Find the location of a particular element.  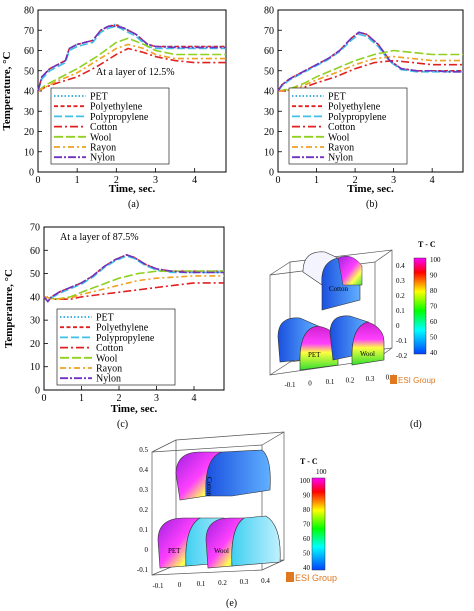

series-line-rayon is located at coordinates (131, 67).